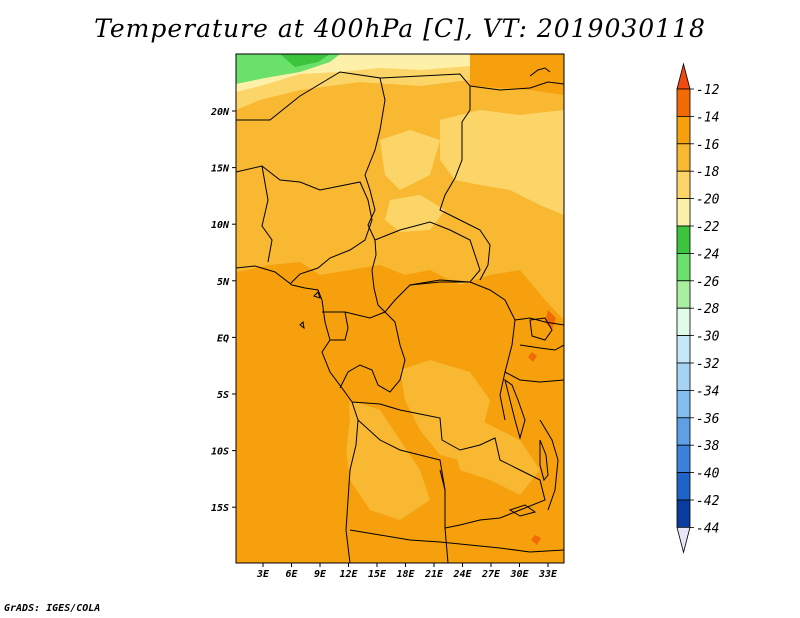  What do you see at coordinates (223, 395) in the screenshot?
I see `lat-label: 5S` at bounding box center [223, 395].